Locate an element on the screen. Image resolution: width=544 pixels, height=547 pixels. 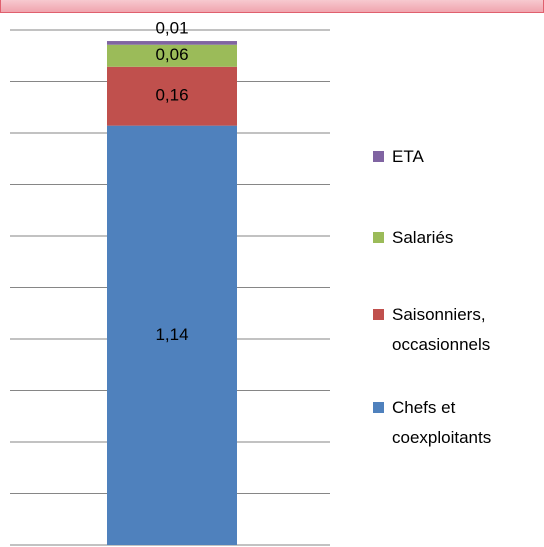
data-label: 0,06 is located at coordinates (171, 54).